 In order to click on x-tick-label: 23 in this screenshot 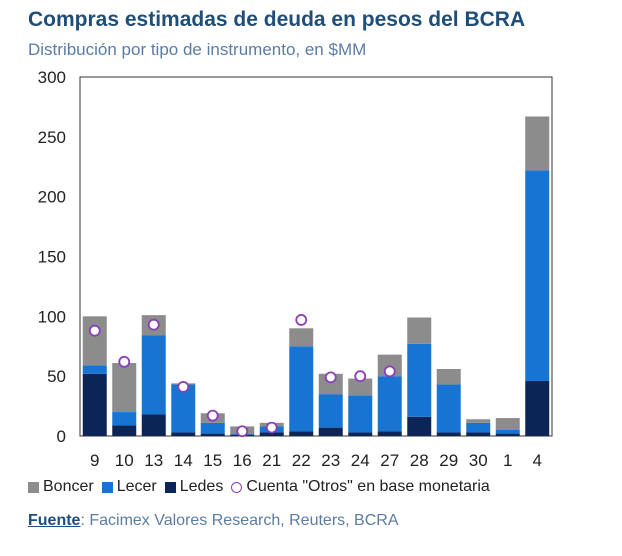, I will do `click(330, 460)`.